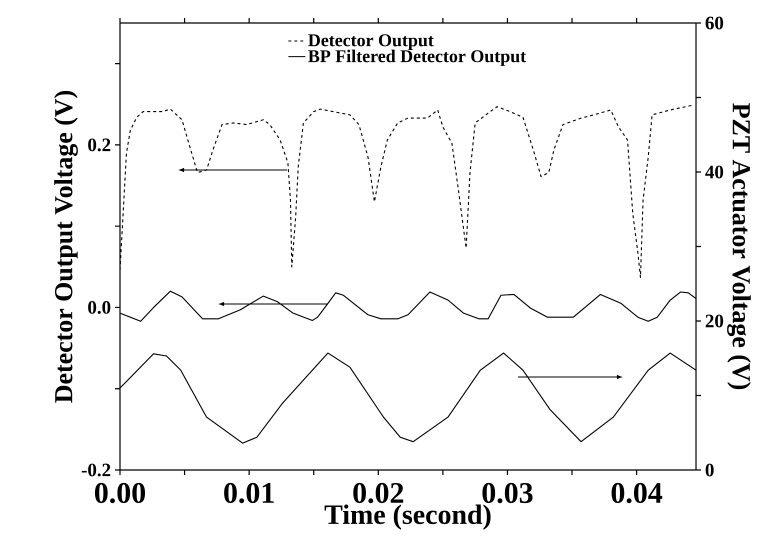  Describe the element at coordinates (637, 493) in the screenshot. I see `x-tick-label: 0.04` at that location.